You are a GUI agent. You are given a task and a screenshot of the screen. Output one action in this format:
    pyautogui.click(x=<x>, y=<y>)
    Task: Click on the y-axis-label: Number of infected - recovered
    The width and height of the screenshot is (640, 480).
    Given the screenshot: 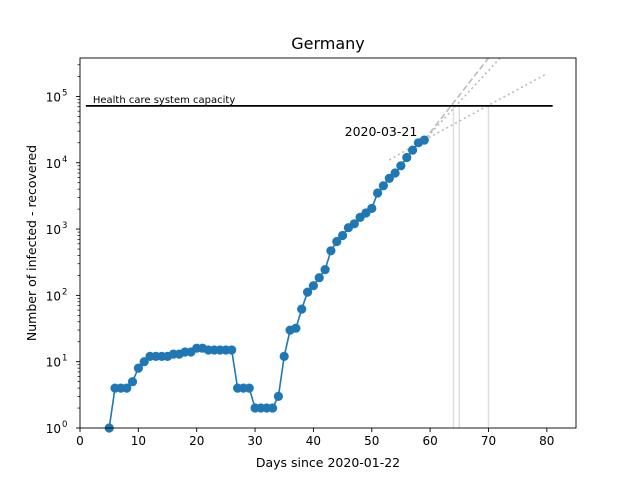 What is the action you would take?
    pyautogui.click(x=31, y=243)
    